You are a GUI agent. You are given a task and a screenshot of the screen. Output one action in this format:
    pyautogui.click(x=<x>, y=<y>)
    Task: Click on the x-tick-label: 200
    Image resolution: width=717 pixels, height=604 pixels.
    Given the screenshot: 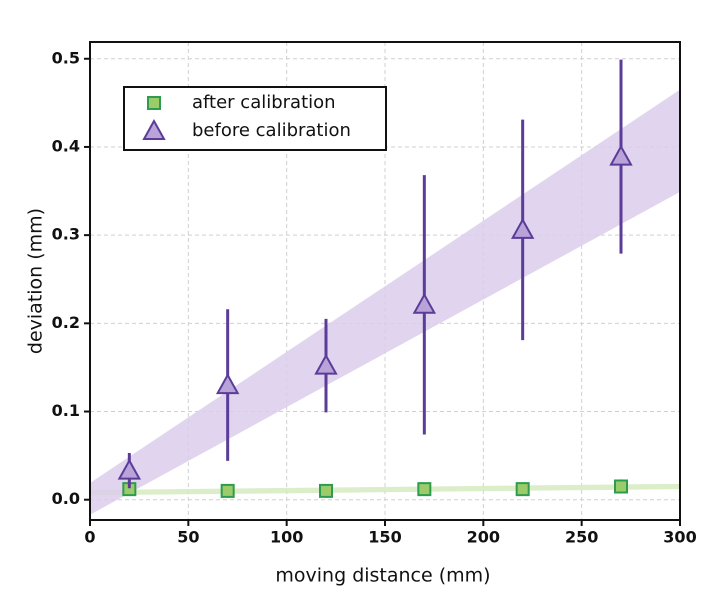 What is the action you would take?
    pyautogui.click(x=483, y=537)
    